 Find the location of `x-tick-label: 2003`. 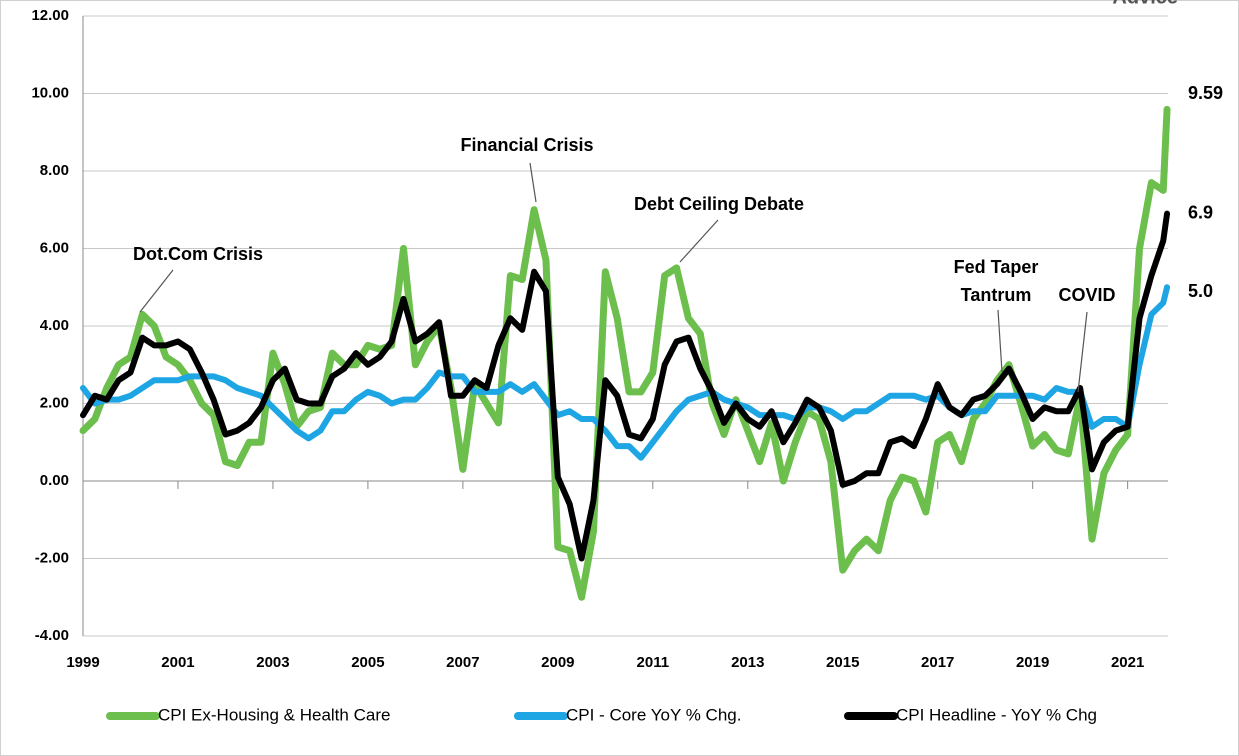

x-tick-label: 2003 is located at coordinates (272, 662).